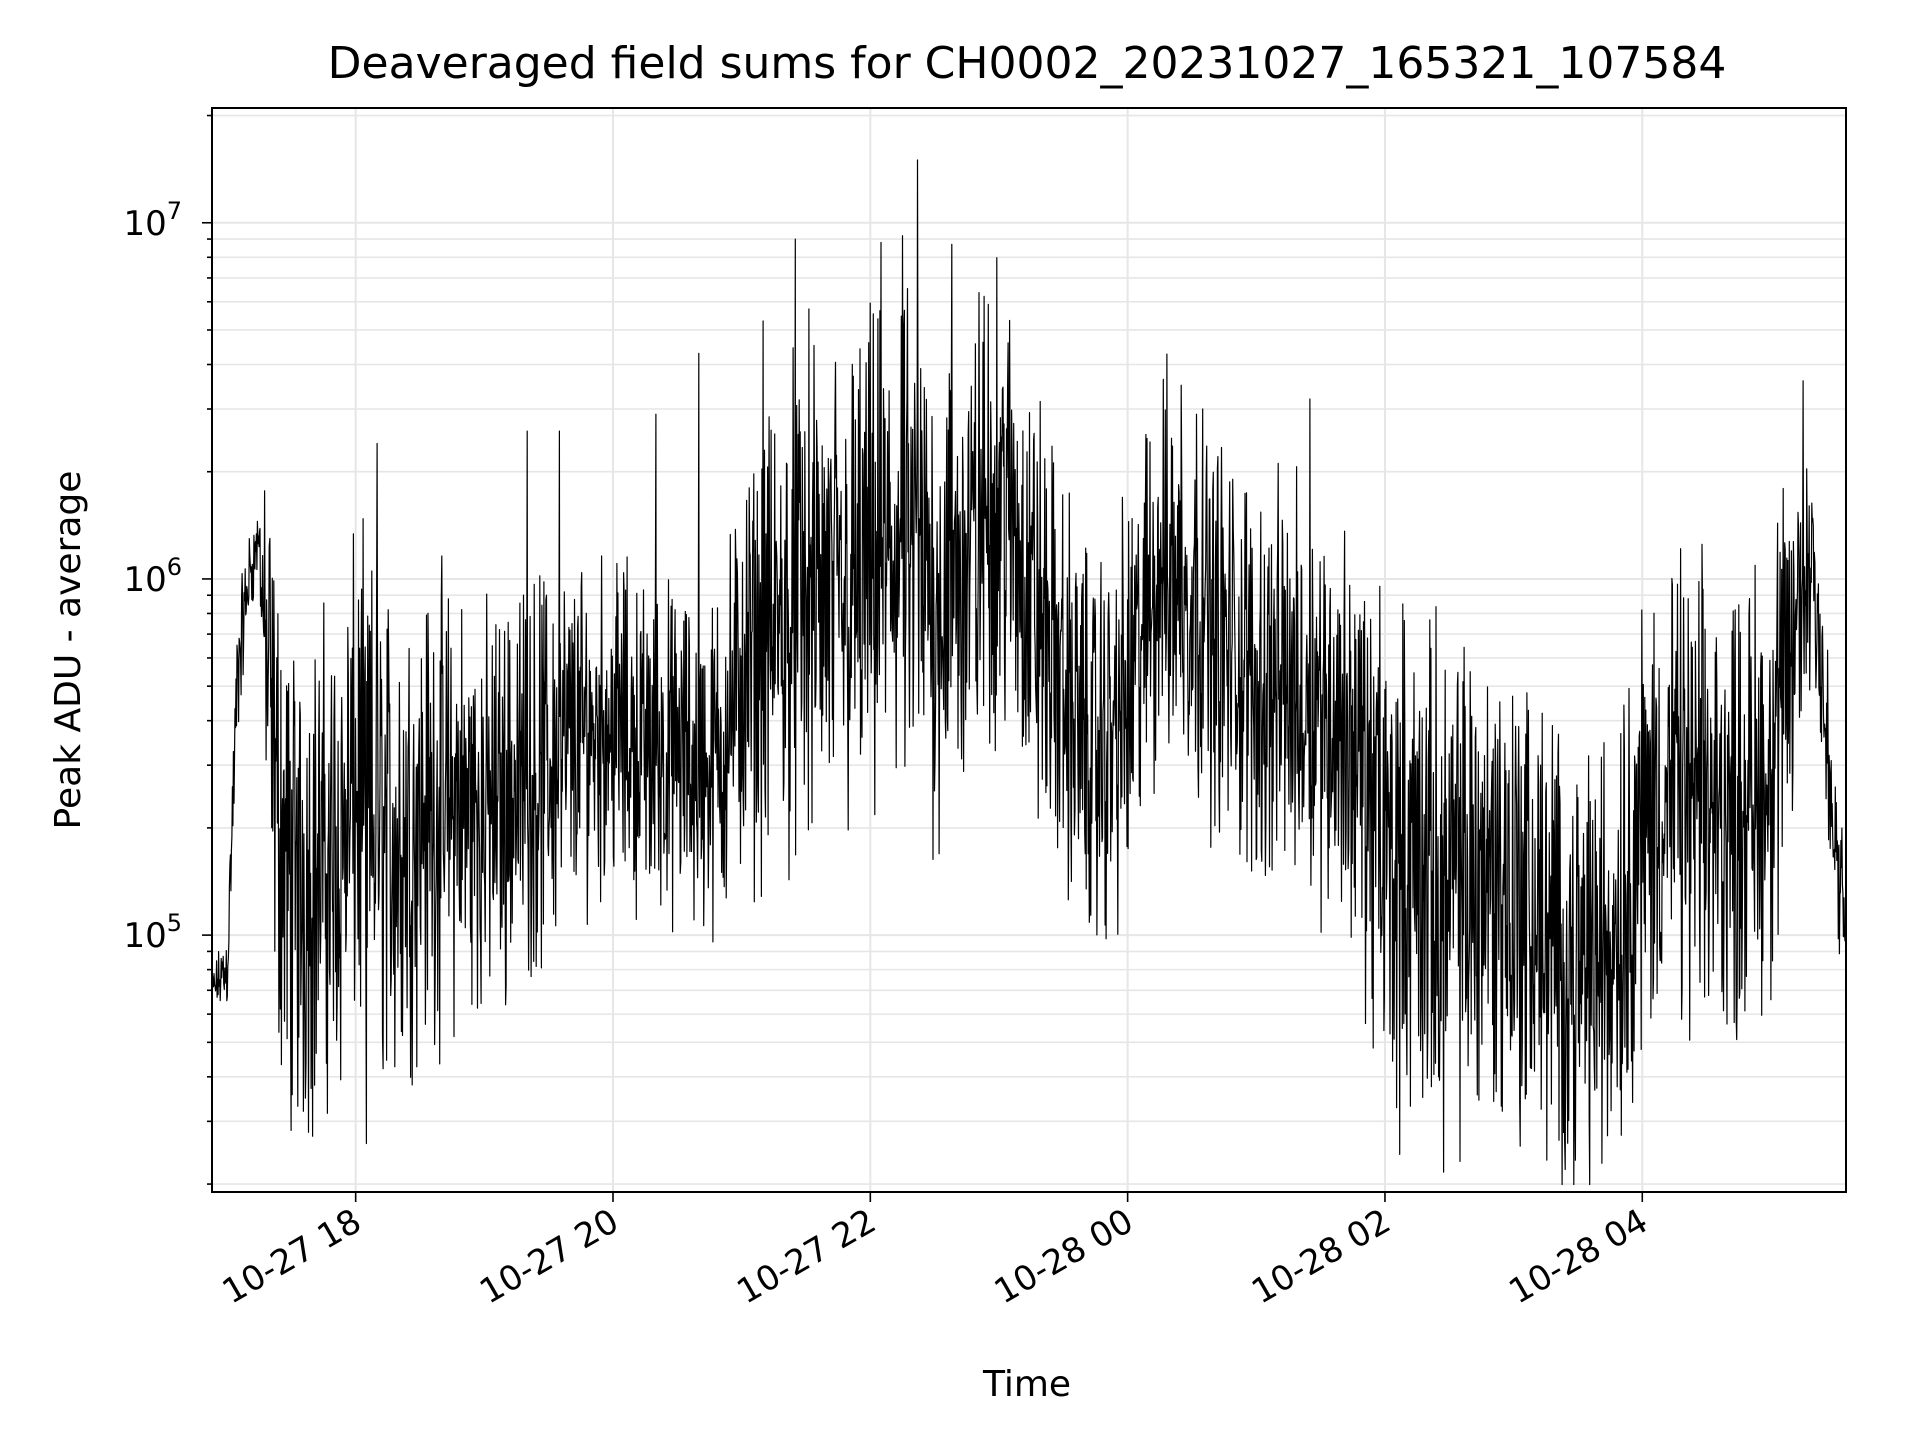  Describe the element at coordinates (174, 211) in the screenshot. I see `y-tick-label-exponent: 7` at that location.